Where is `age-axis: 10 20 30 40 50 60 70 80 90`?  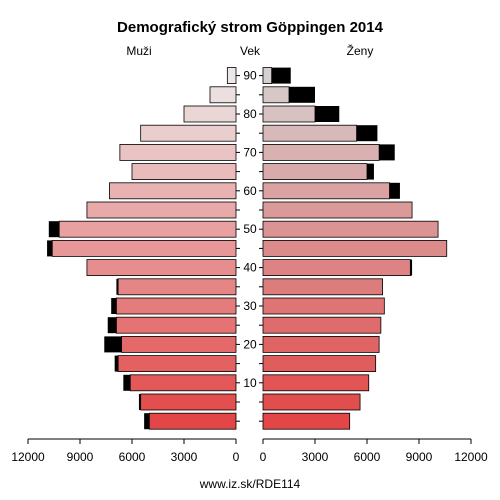
age-axis: 10 20 30 40 50 60 70 80 90 is located at coordinates (249, 245).